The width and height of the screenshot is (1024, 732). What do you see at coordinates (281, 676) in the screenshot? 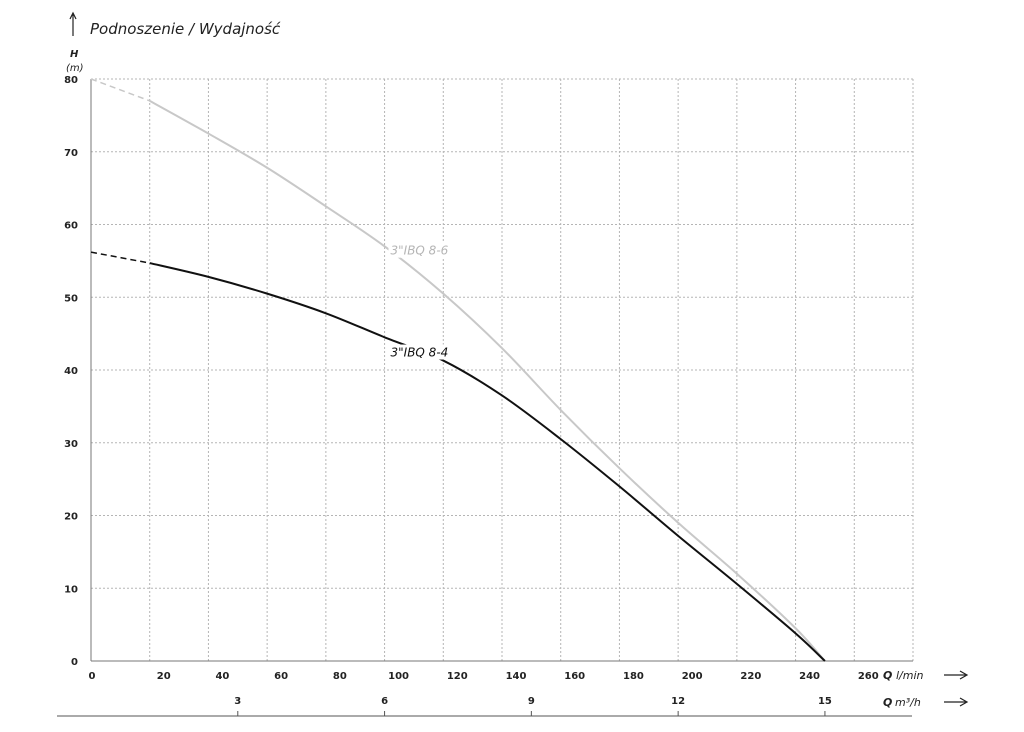
I see `x-tick-label: 60` at bounding box center [281, 676].